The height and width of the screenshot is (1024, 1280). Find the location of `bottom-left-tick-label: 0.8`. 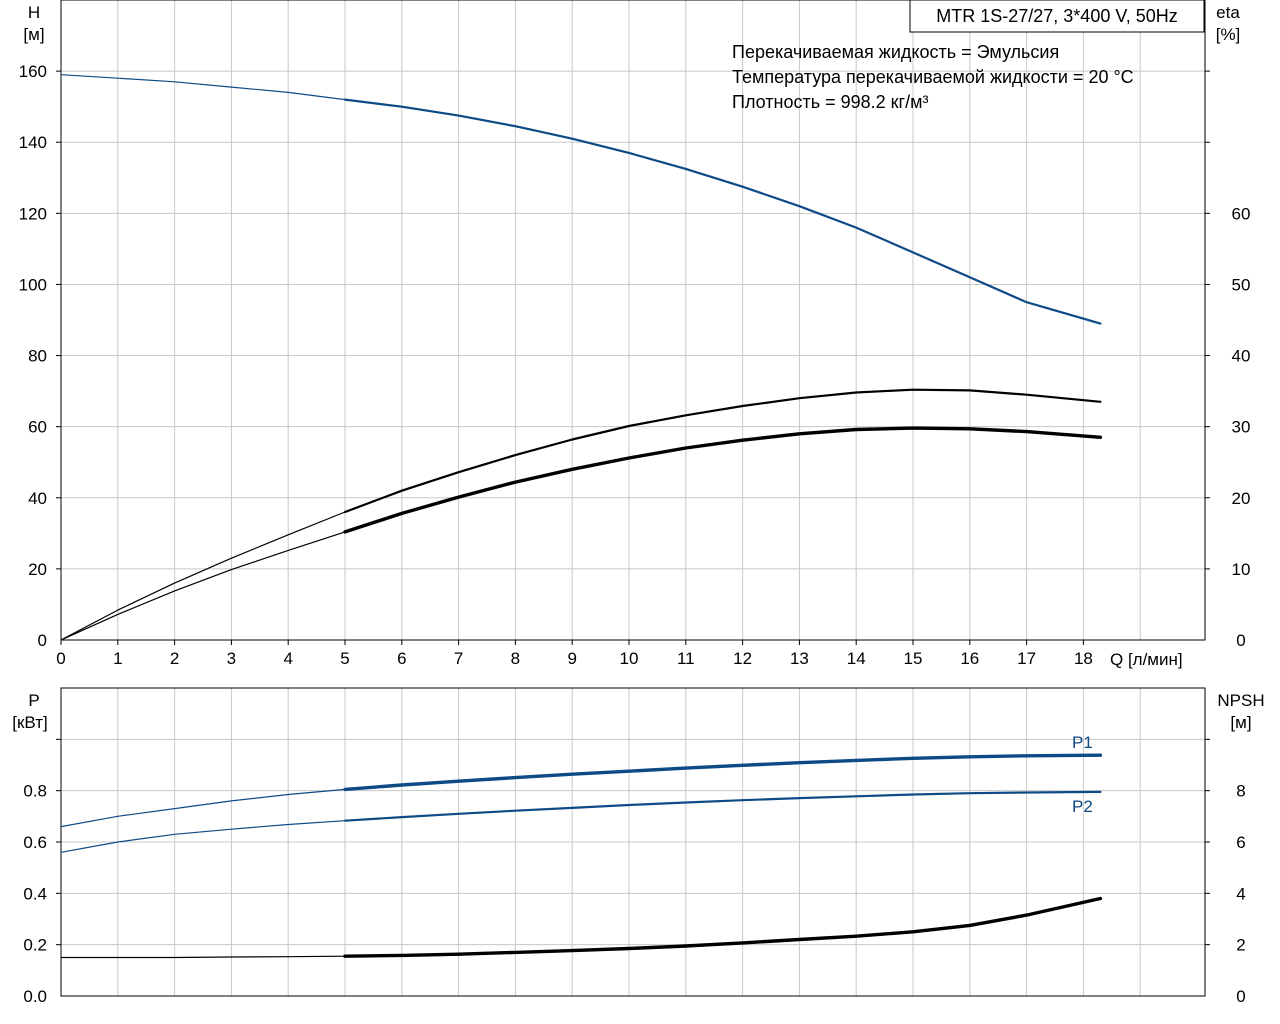

bottom-left-tick-label: 0.8 is located at coordinates (35, 791).